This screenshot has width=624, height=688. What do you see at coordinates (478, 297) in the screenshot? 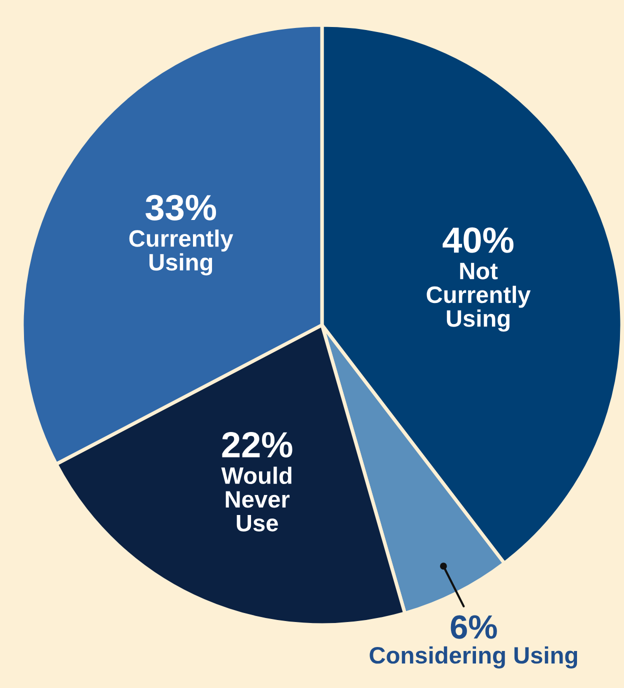
I see `slice-label: Not Currently Using` at bounding box center [478, 297].